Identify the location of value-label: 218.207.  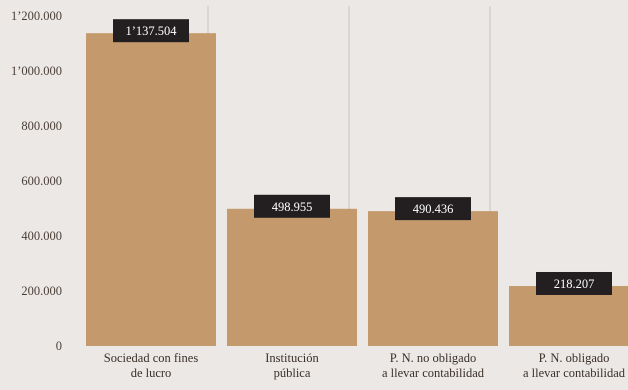
(574, 283).